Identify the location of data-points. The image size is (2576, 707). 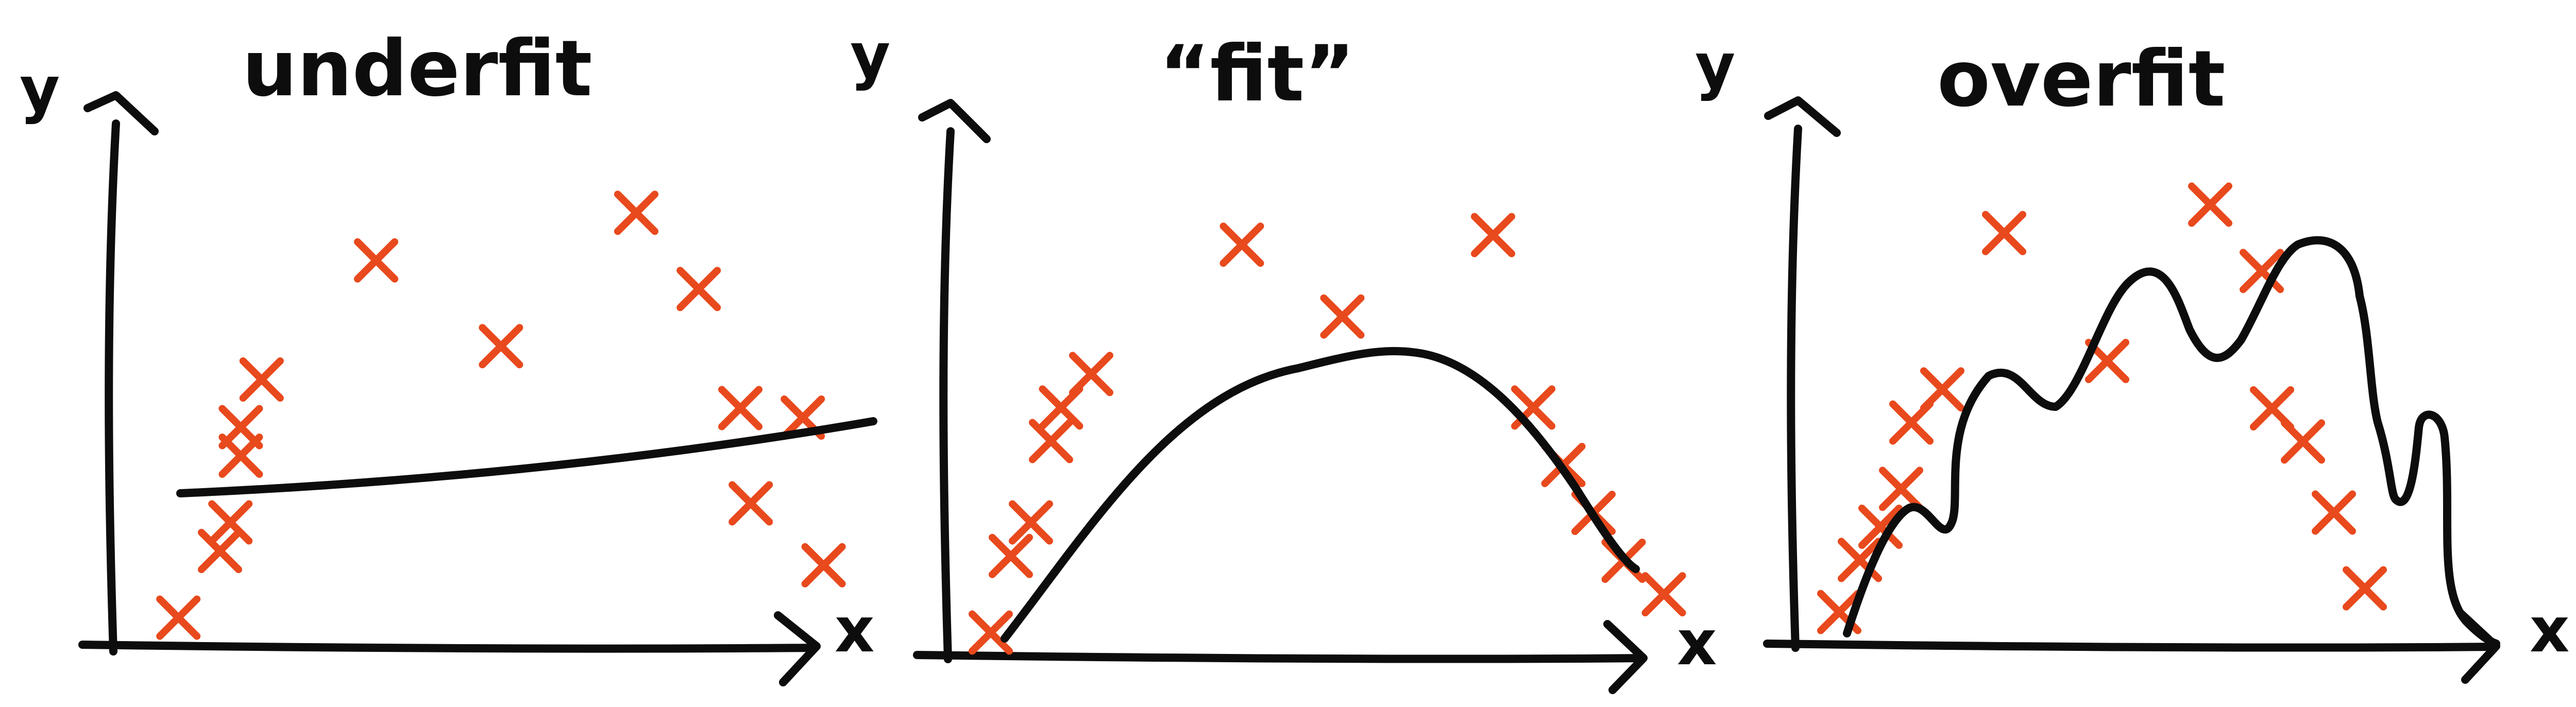
(2102, 408).